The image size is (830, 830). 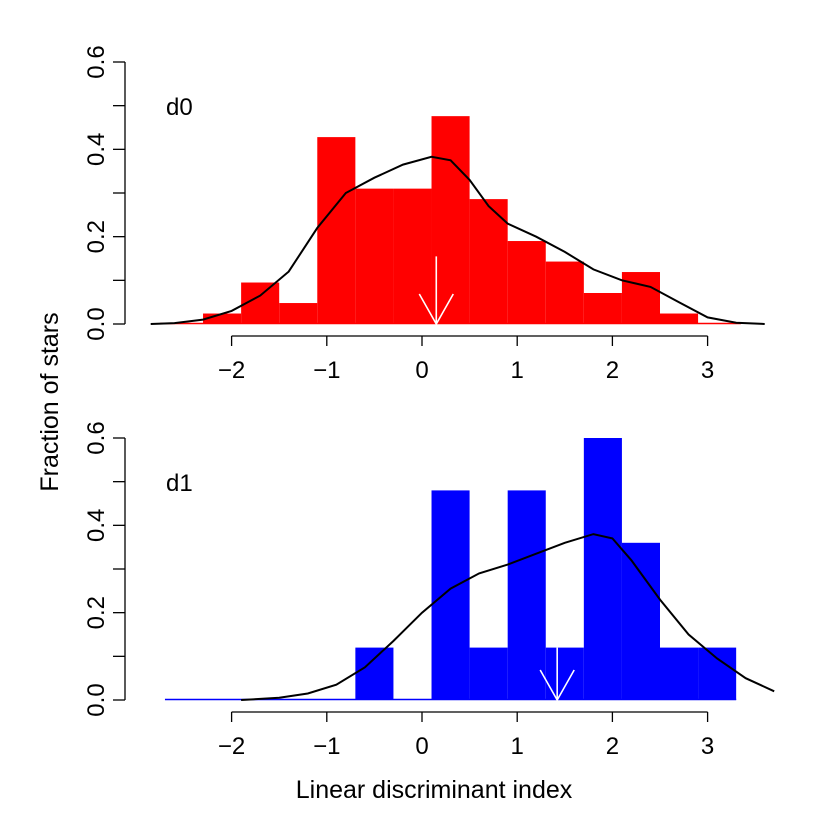 I want to click on x-axis-title: Linear discriminant index, so click(x=434, y=790).